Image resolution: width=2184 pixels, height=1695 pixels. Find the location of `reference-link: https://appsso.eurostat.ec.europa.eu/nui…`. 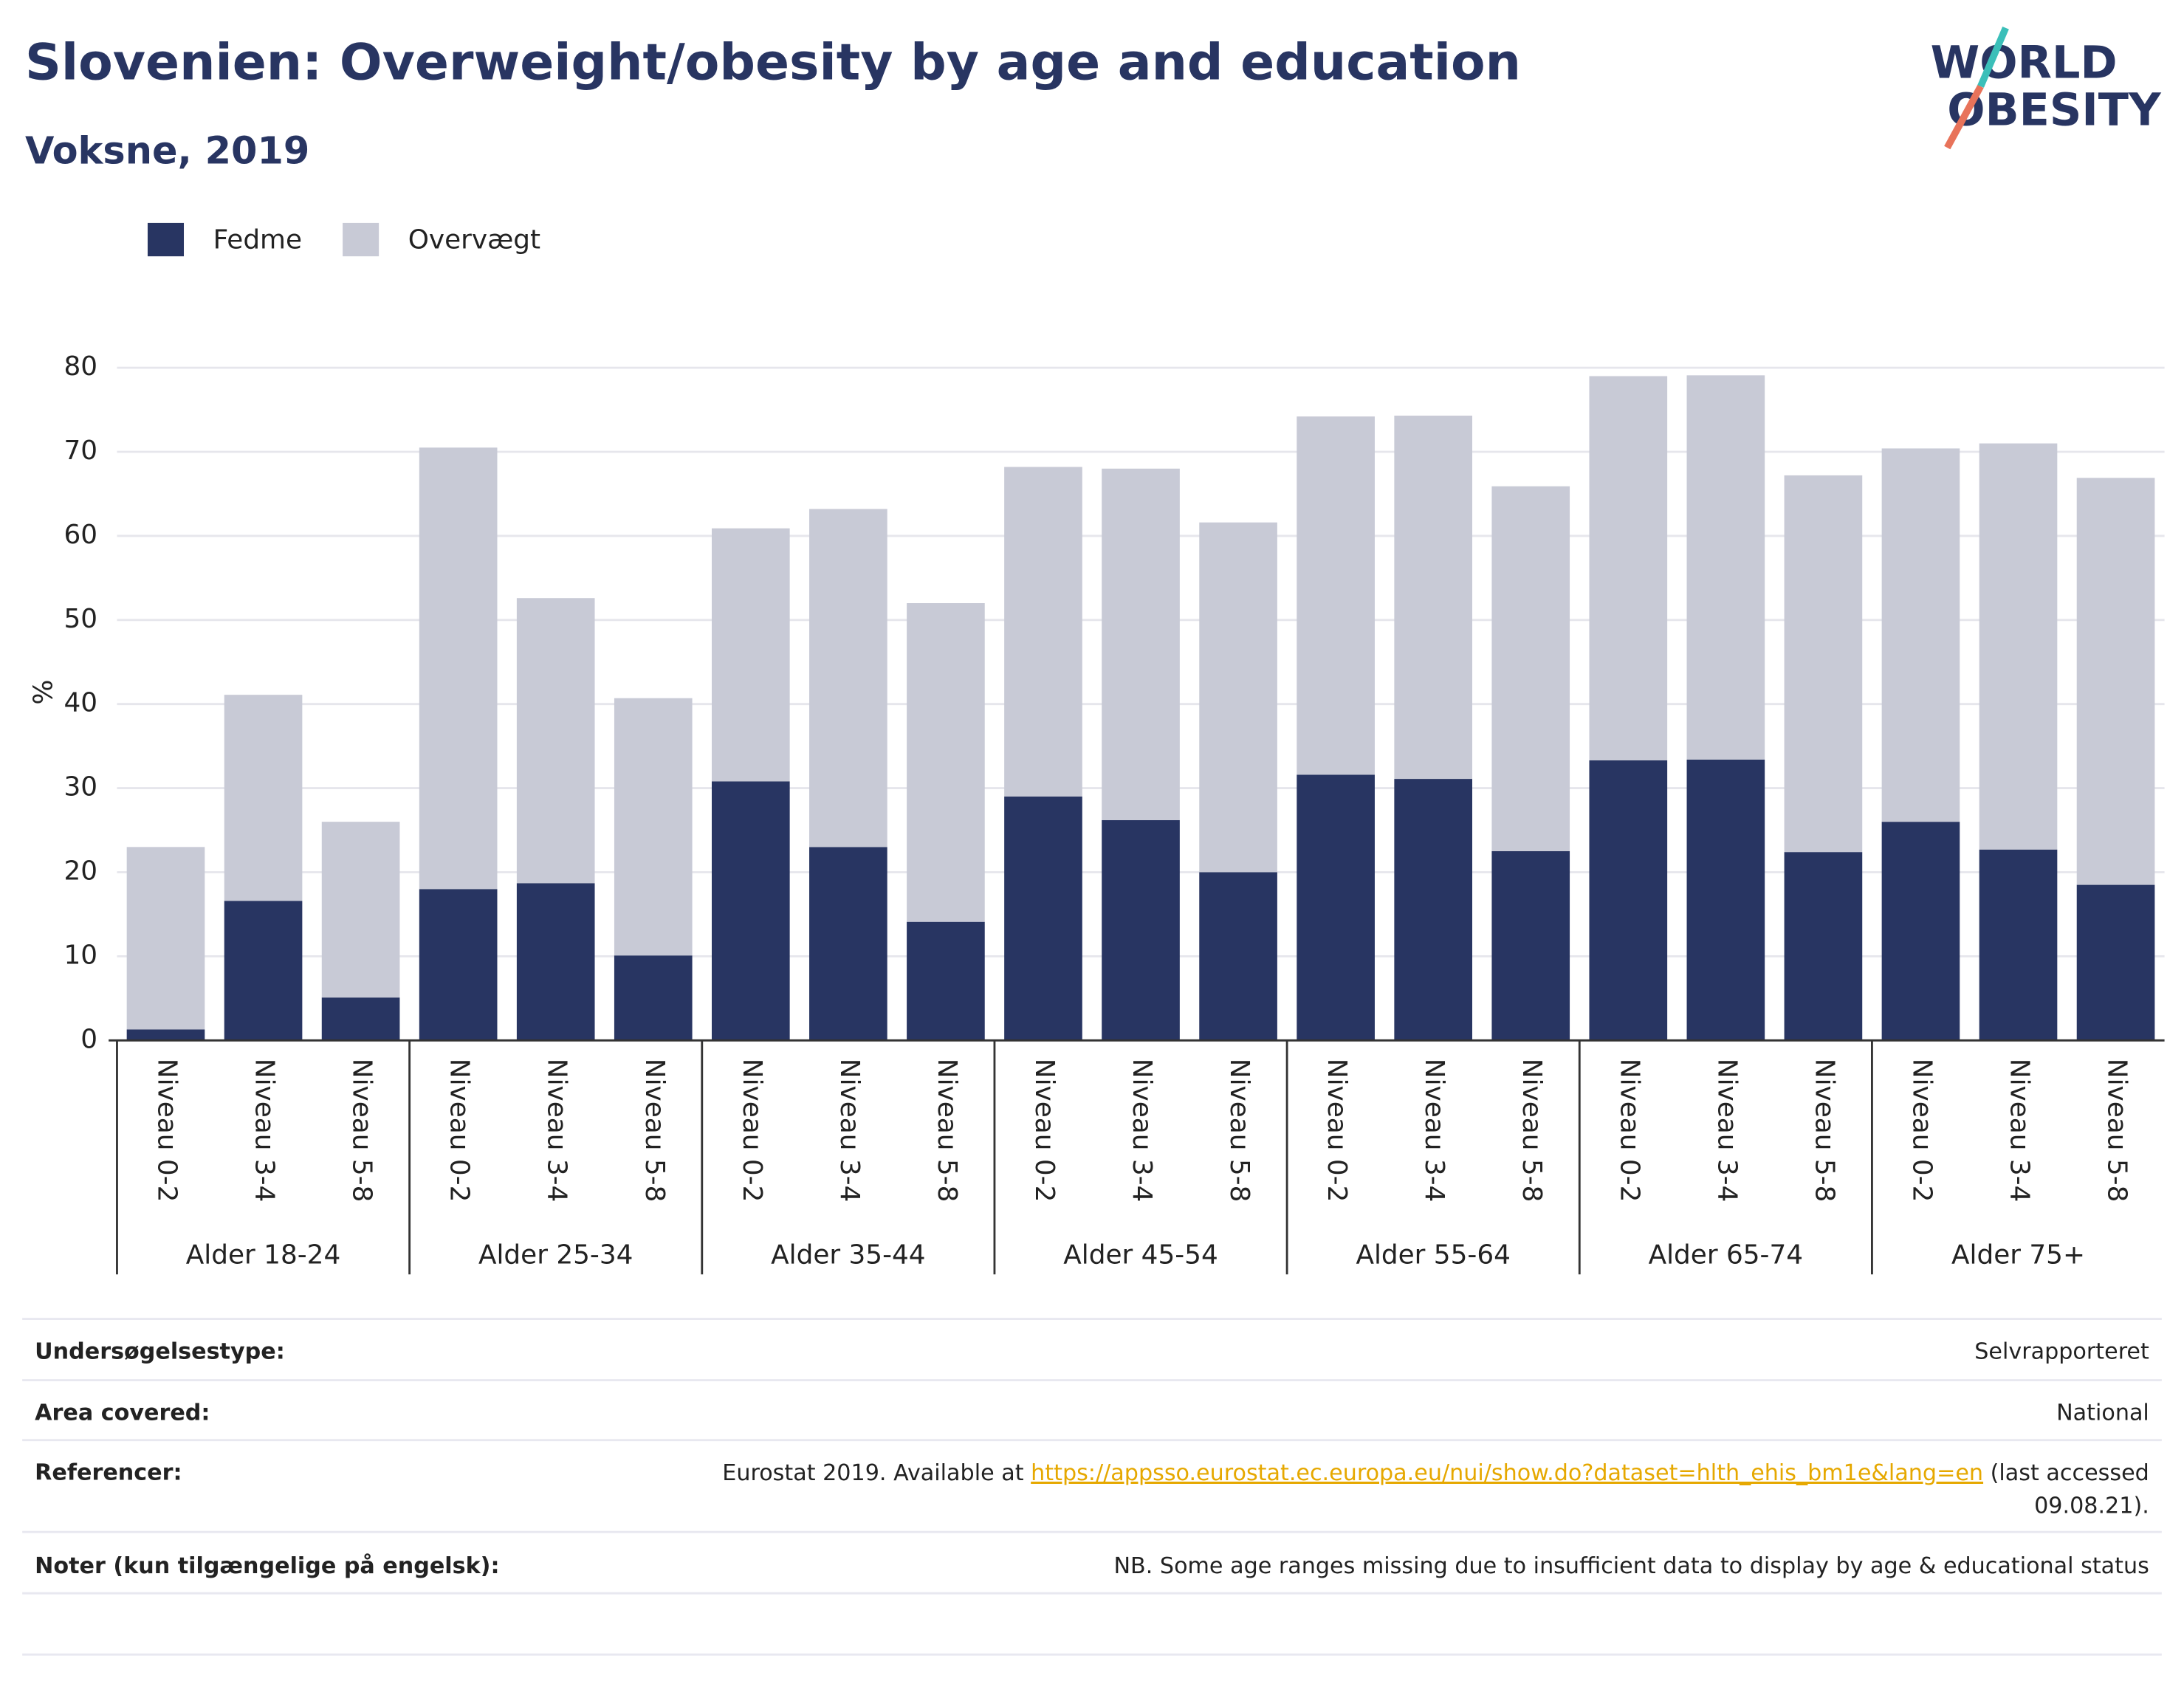

reference-link: https://appsso.eurostat.ec.europa.eu/nui… is located at coordinates (1507, 1472).